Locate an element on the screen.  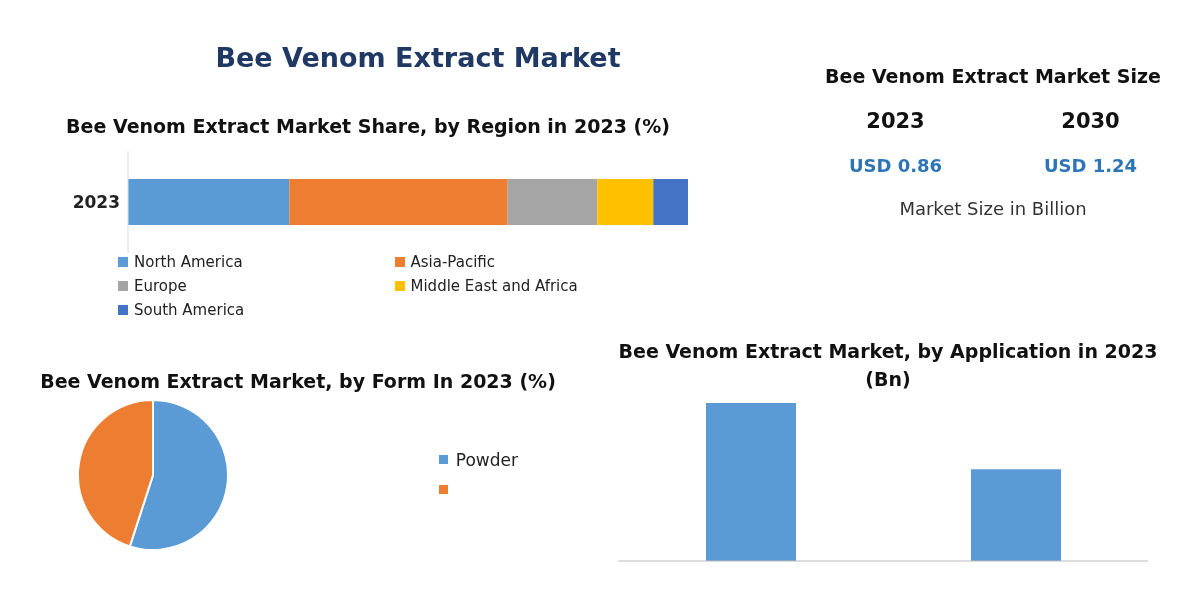
chart-title: Bee Venom Extract Market, by Application in 2023 (Bn) is located at coordinates (888, 365).